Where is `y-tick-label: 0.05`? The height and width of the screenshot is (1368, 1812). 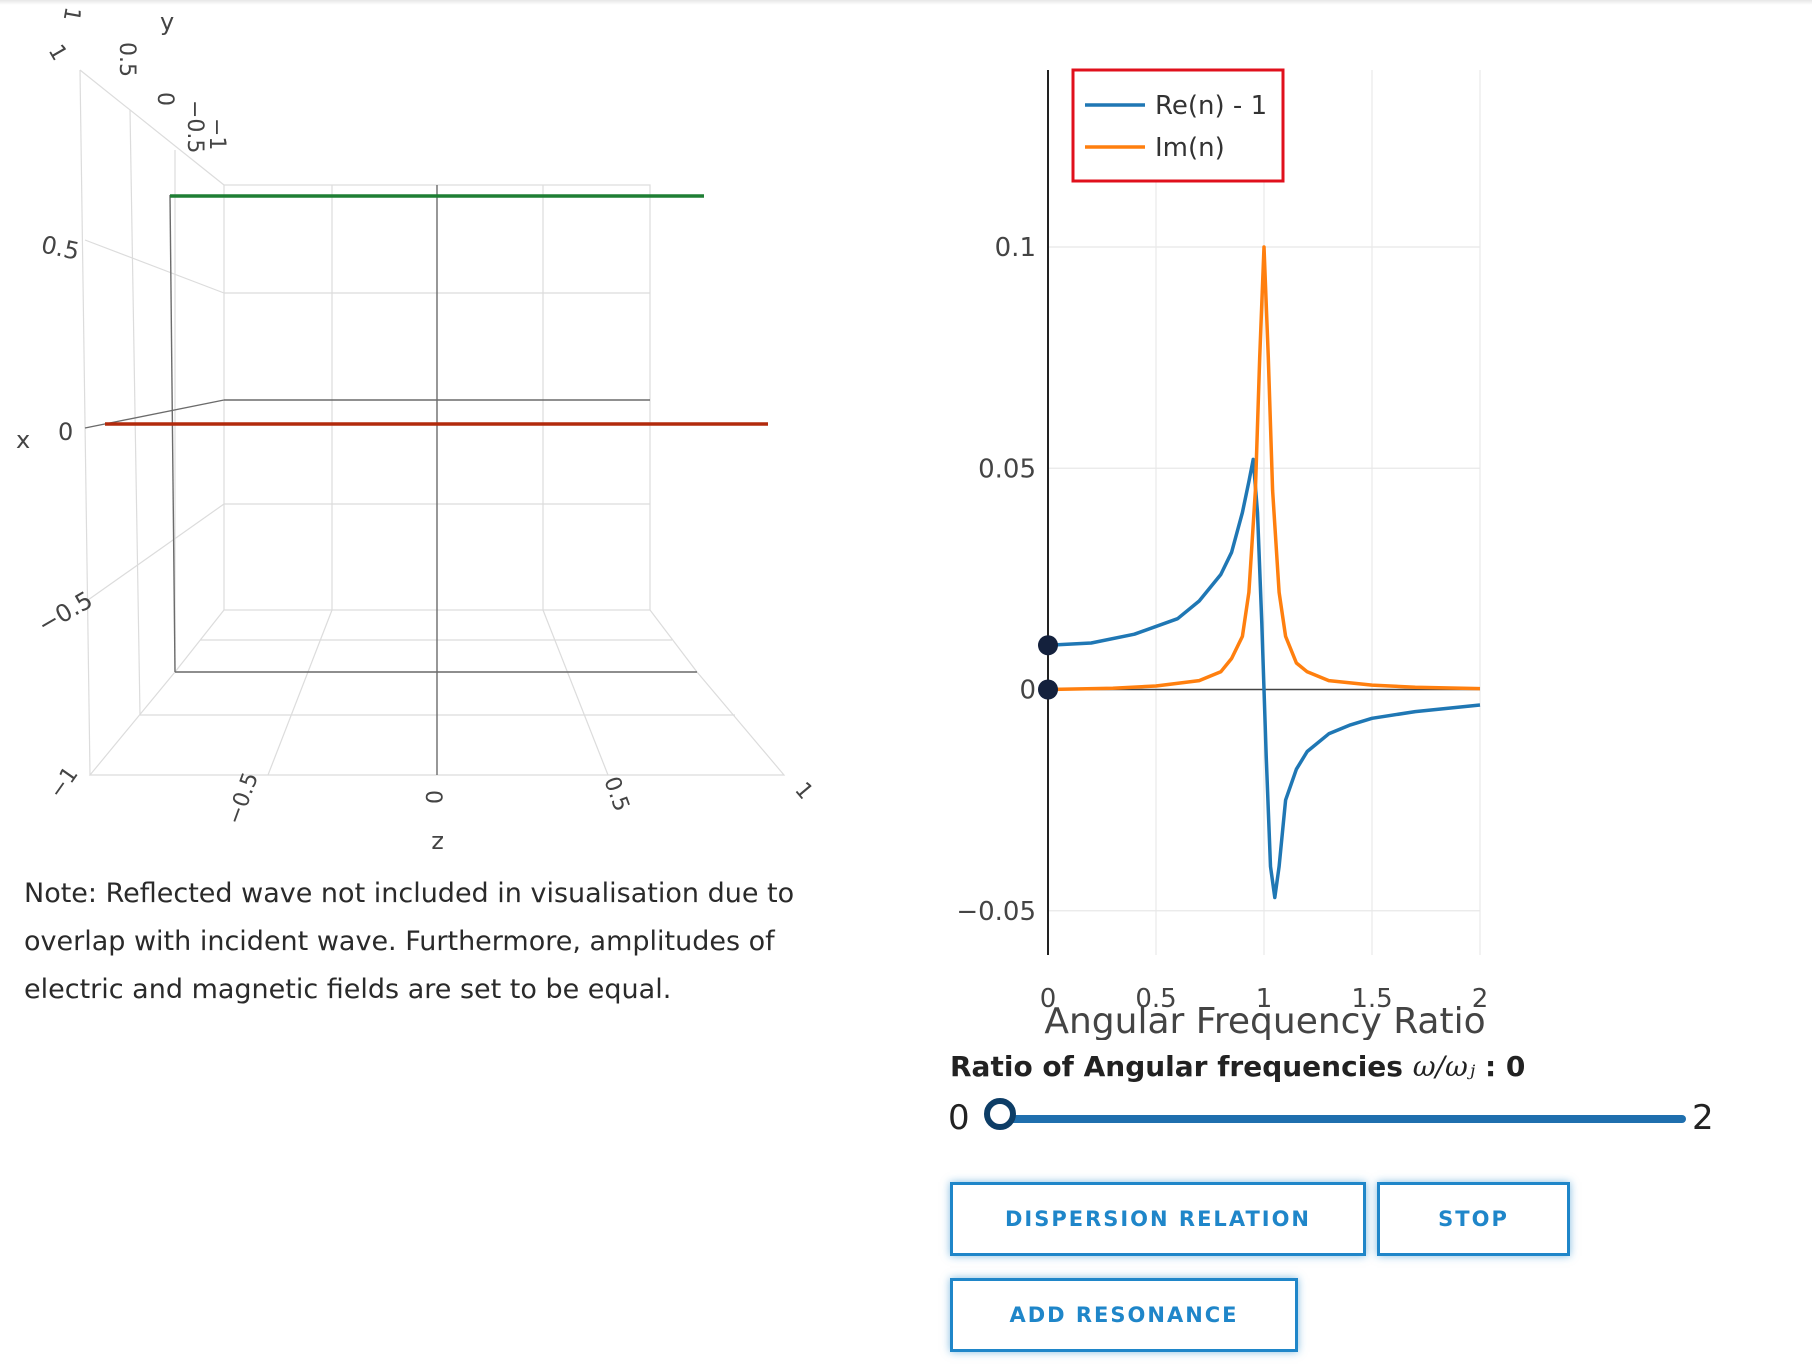
y-tick-label: 0.05 is located at coordinates (1007, 469).